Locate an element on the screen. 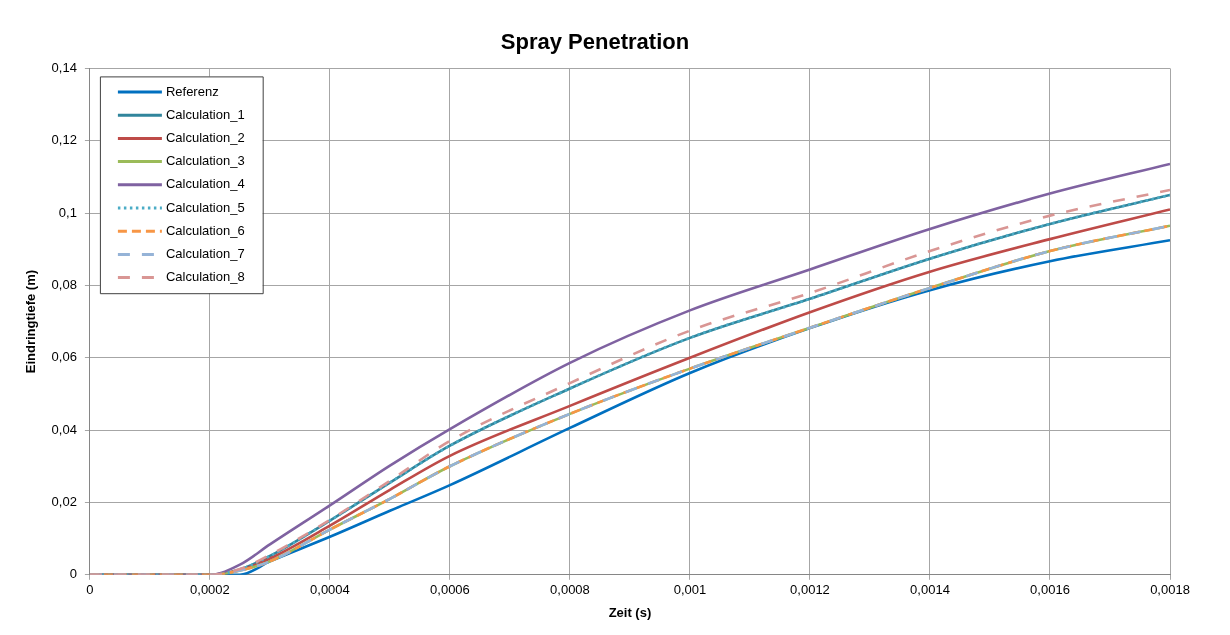 Image resolution: width=1230 pixels, height=635 pixels. x-tick-label: 0,0016 is located at coordinates (1050, 590).